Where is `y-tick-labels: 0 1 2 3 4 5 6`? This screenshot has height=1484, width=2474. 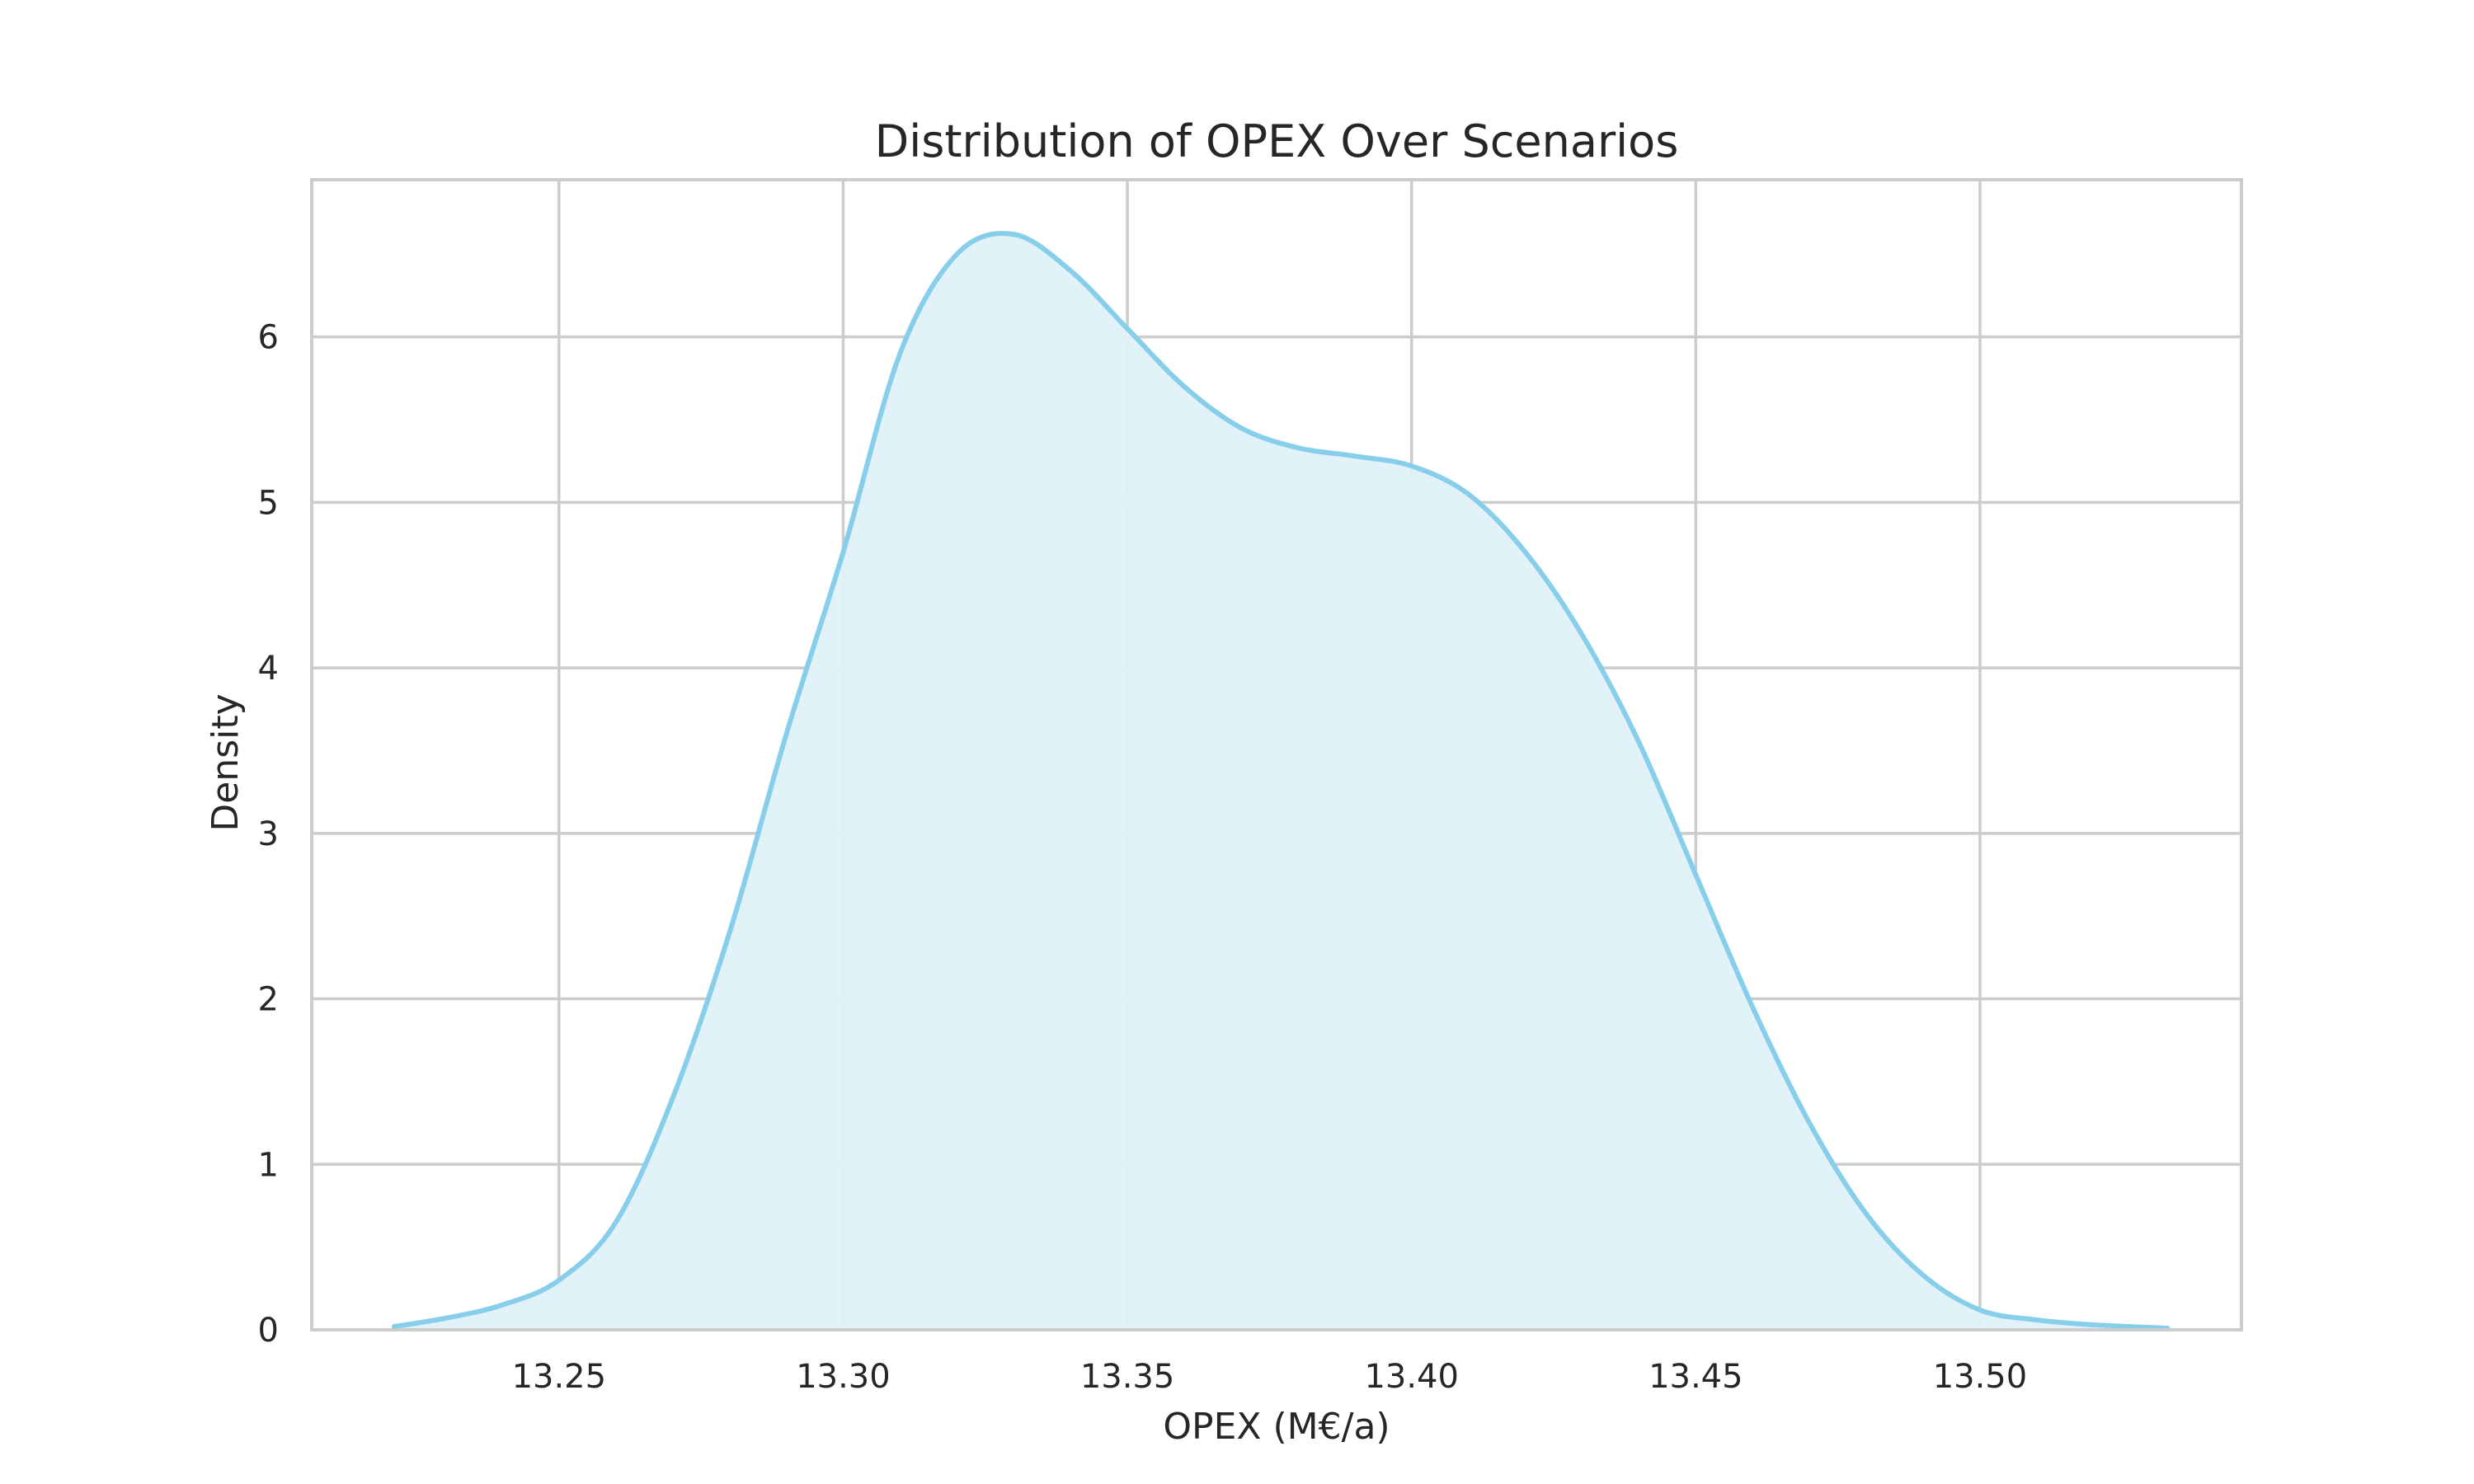
y-tick-labels: 0 1 2 3 4 5 6 is located at coordinates (268, 834).